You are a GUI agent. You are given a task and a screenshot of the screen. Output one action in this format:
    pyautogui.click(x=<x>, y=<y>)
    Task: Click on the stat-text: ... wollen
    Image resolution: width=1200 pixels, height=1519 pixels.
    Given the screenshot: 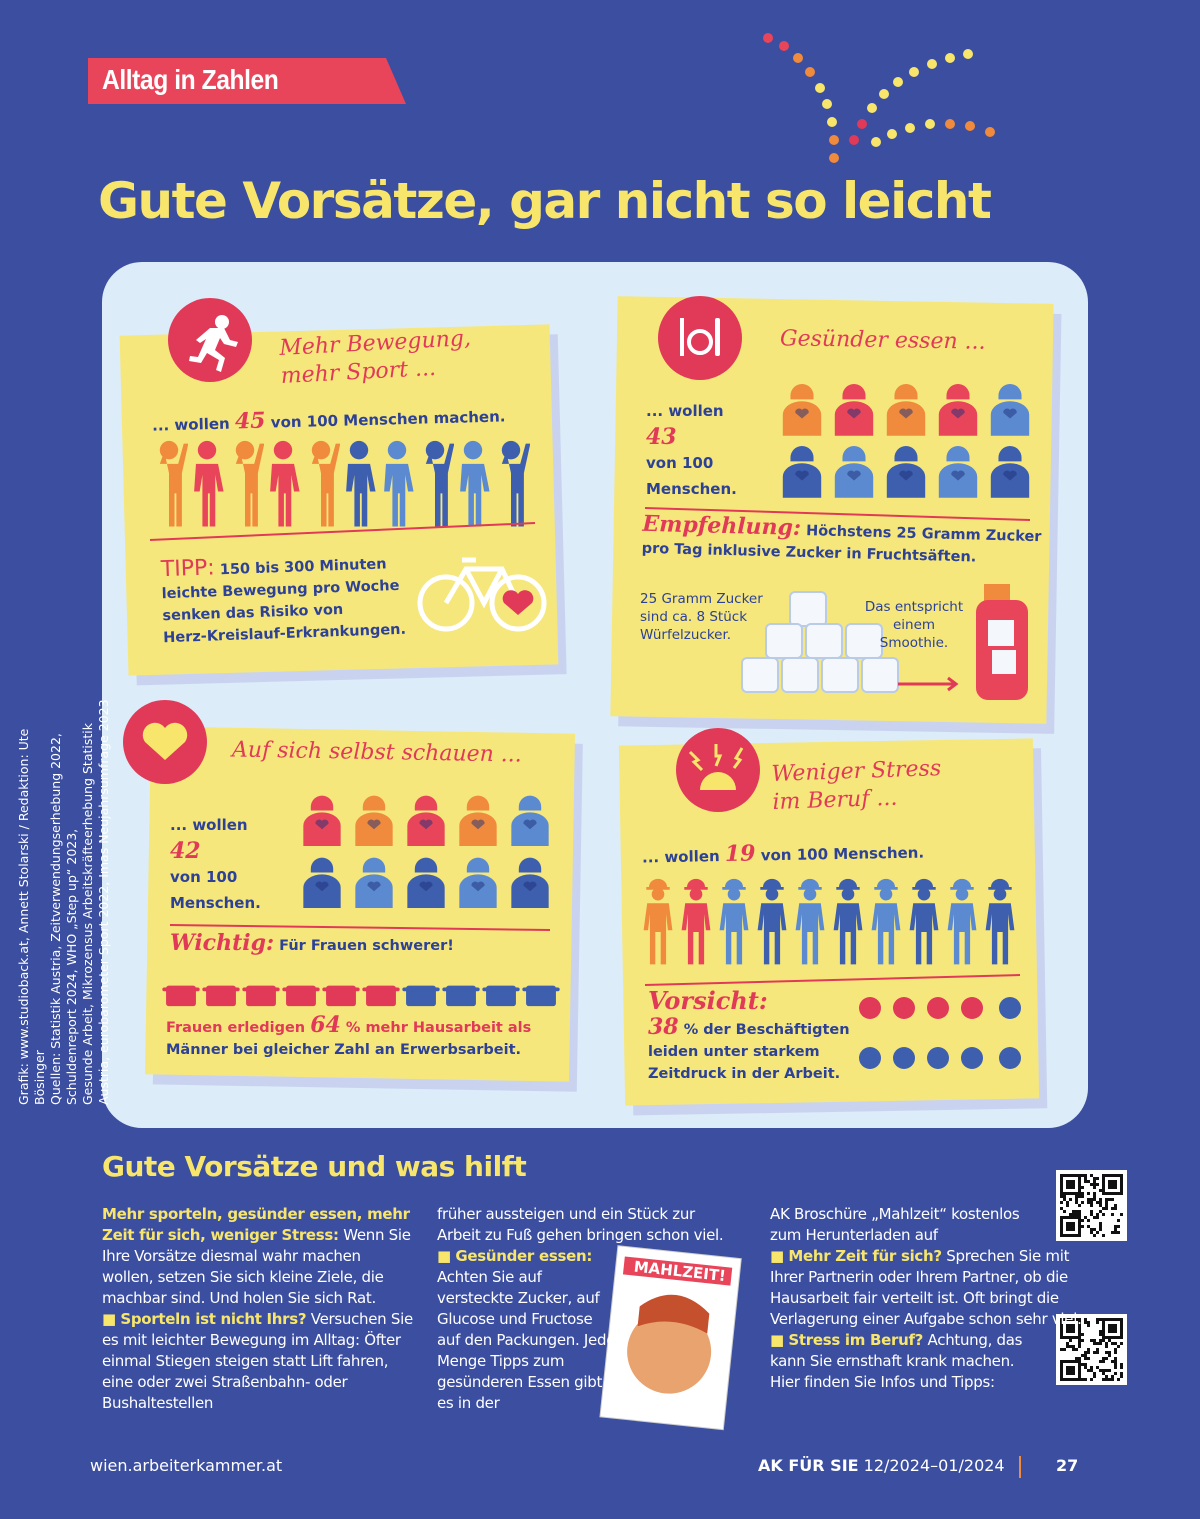 What is the action you would take?
    pyautogui.click(x=209, y=825)
    